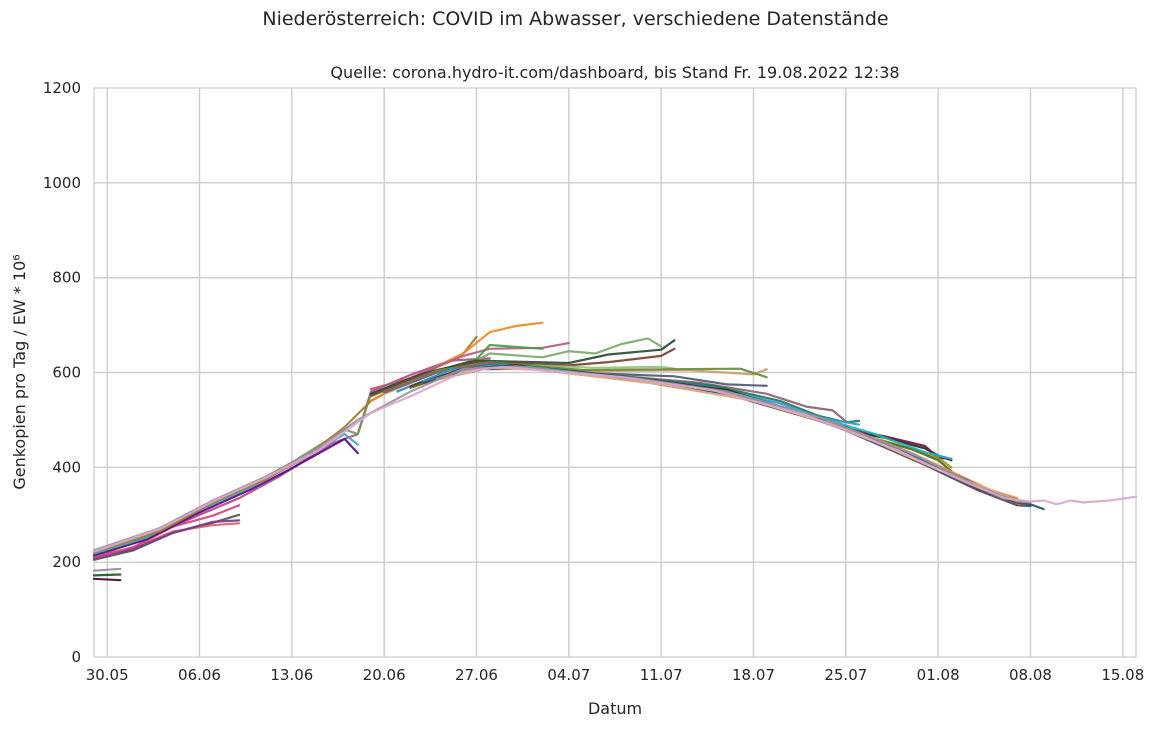 The image size is (1151, 729). I want to click on x-tick-label: 15.08, so click(1122, 675).